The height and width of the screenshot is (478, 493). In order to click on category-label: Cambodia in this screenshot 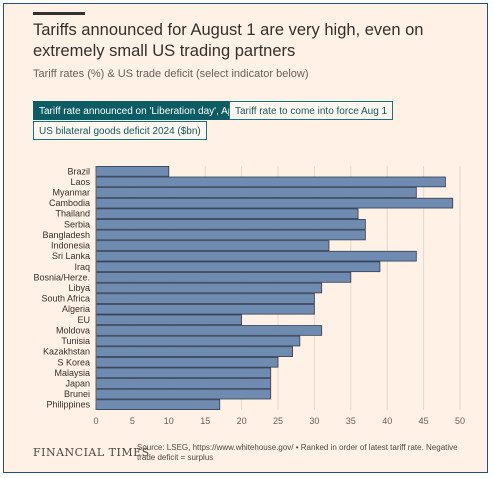, I will do `click(69, 203)`.